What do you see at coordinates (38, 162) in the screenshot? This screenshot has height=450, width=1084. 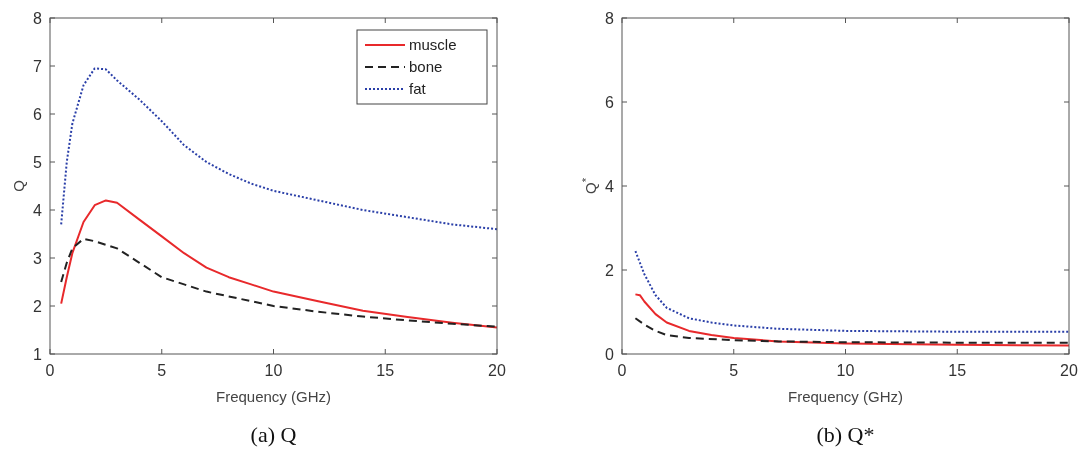 I see `y-tick-label: 5` at bounding box center [38, 162].